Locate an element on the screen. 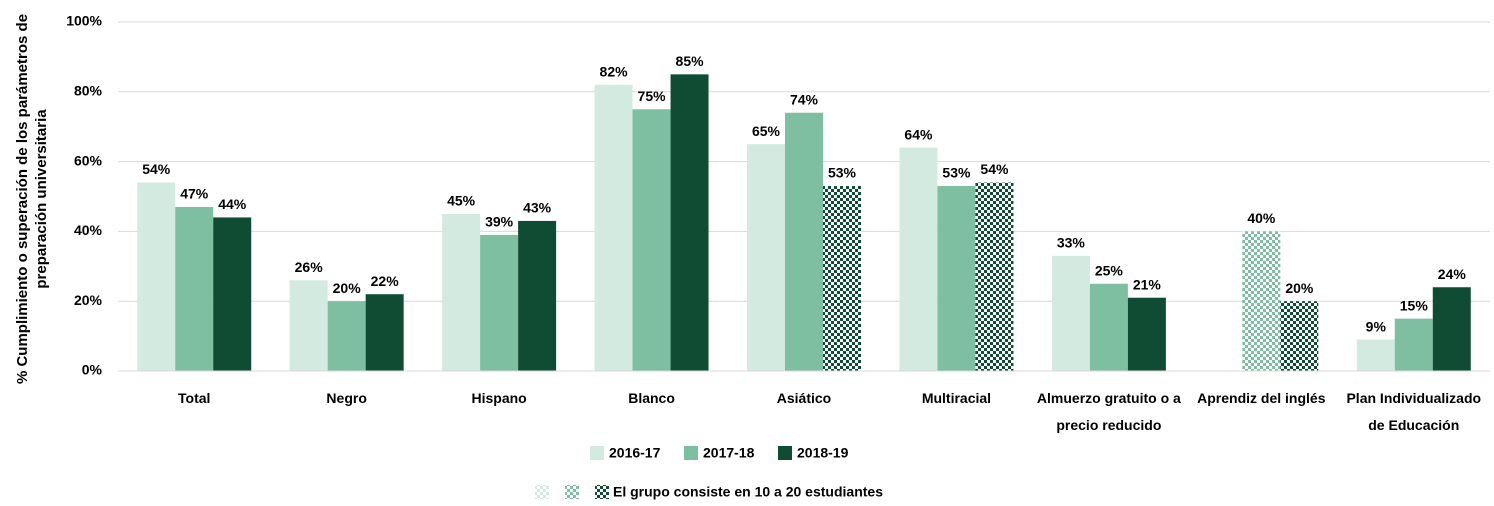 The height and width of the screenshot is (506, 1494). data-label: 25% is located at coordinates (1109, 270).